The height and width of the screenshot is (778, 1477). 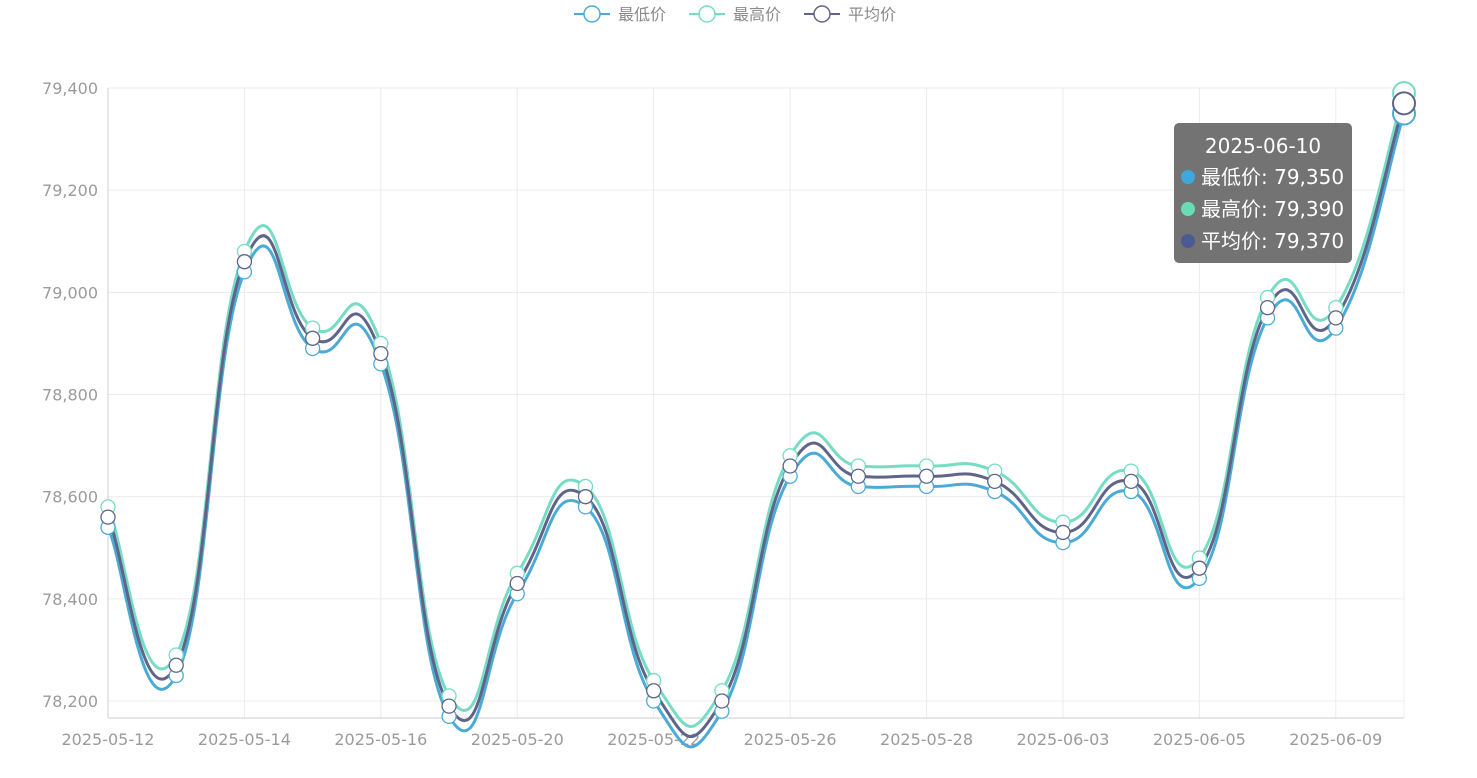 I want to click on tooltip-row-low: 最低价: 79,350, so click(x=1263, y=177).